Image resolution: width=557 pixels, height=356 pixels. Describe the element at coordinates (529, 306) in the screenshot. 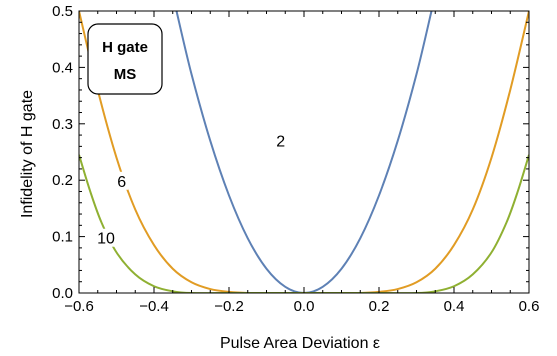

I see `x-tick-label: 0.6` at that location.